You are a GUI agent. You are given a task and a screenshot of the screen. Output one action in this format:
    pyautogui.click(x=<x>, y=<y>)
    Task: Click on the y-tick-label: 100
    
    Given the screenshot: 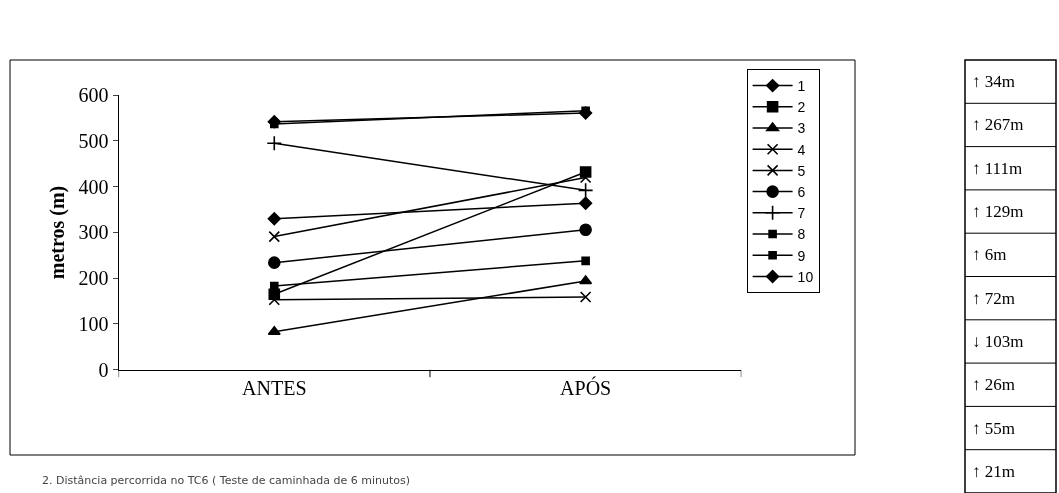 What is the action you would take?
    pyautogui.click(x=93, y=323)
    